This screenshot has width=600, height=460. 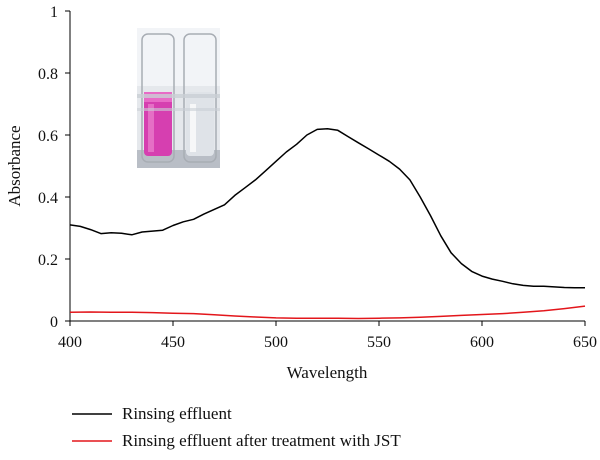 What do you see at coordinates (585, 342) in the screenshot?
I see `x-tick-label: 650` at bounding box center [585, 342].